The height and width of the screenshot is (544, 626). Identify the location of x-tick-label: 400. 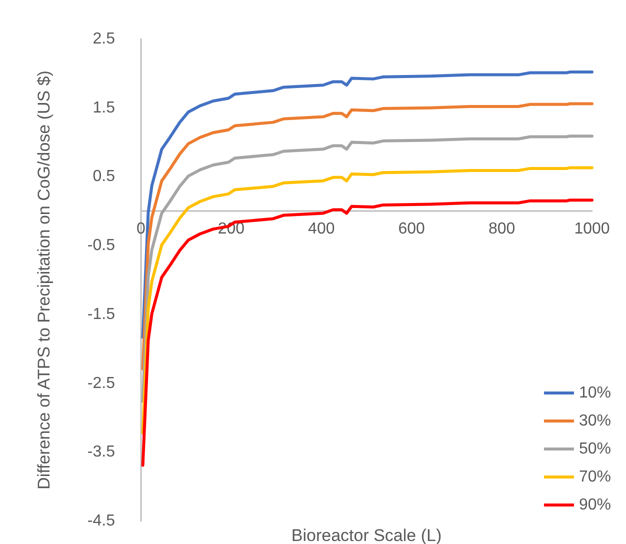
(321, 229).